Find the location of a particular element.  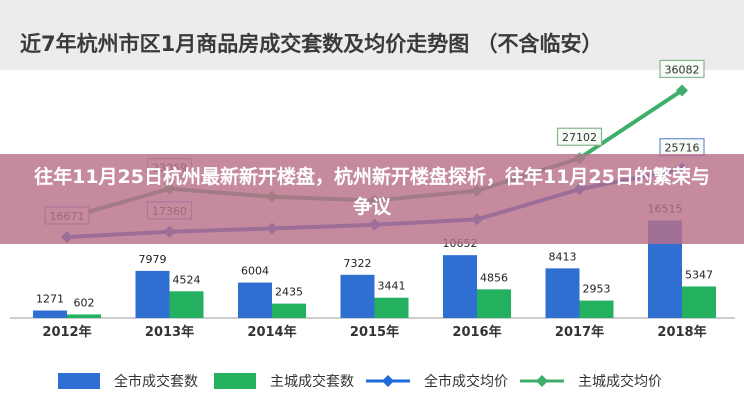

data-label-main-city-units: 3441 is located at coordinates (392, 286).